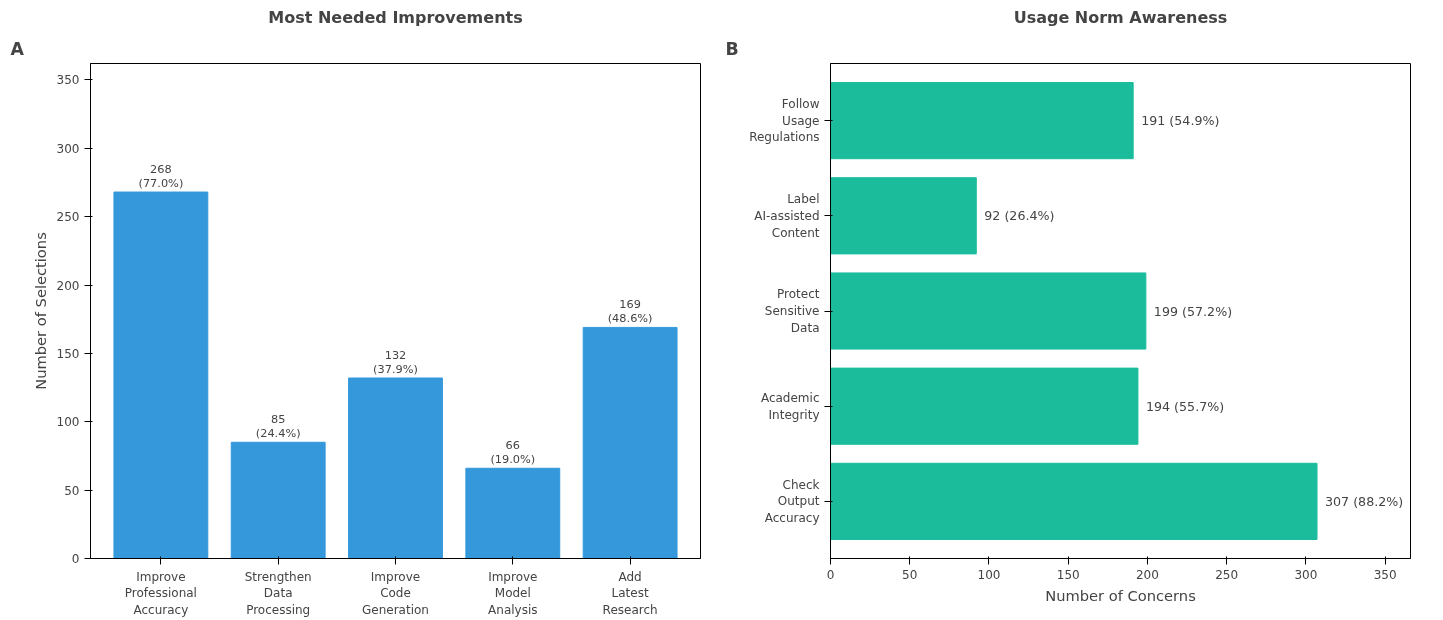 This screenshot has width=1443, height=620. What do you see at coordinates (1120, 17) in the screenshot?
I see `chart-title: Usage Norm Awareness` at bounding box center [1120, 17].